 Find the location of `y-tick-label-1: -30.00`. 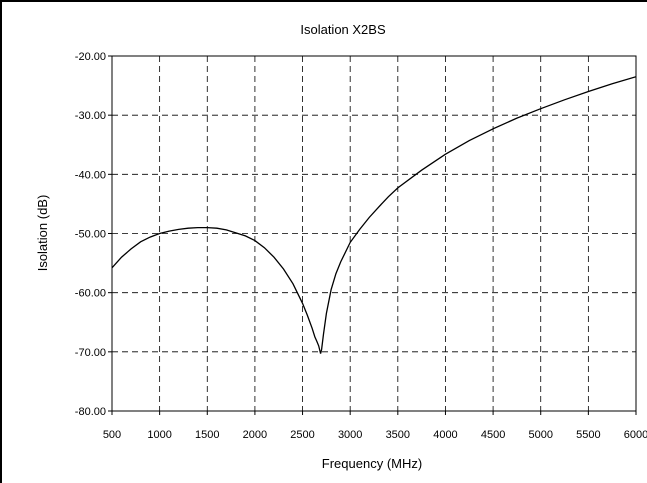

y-tick-label-1: -30.00 is located at coordinates (90, 116).